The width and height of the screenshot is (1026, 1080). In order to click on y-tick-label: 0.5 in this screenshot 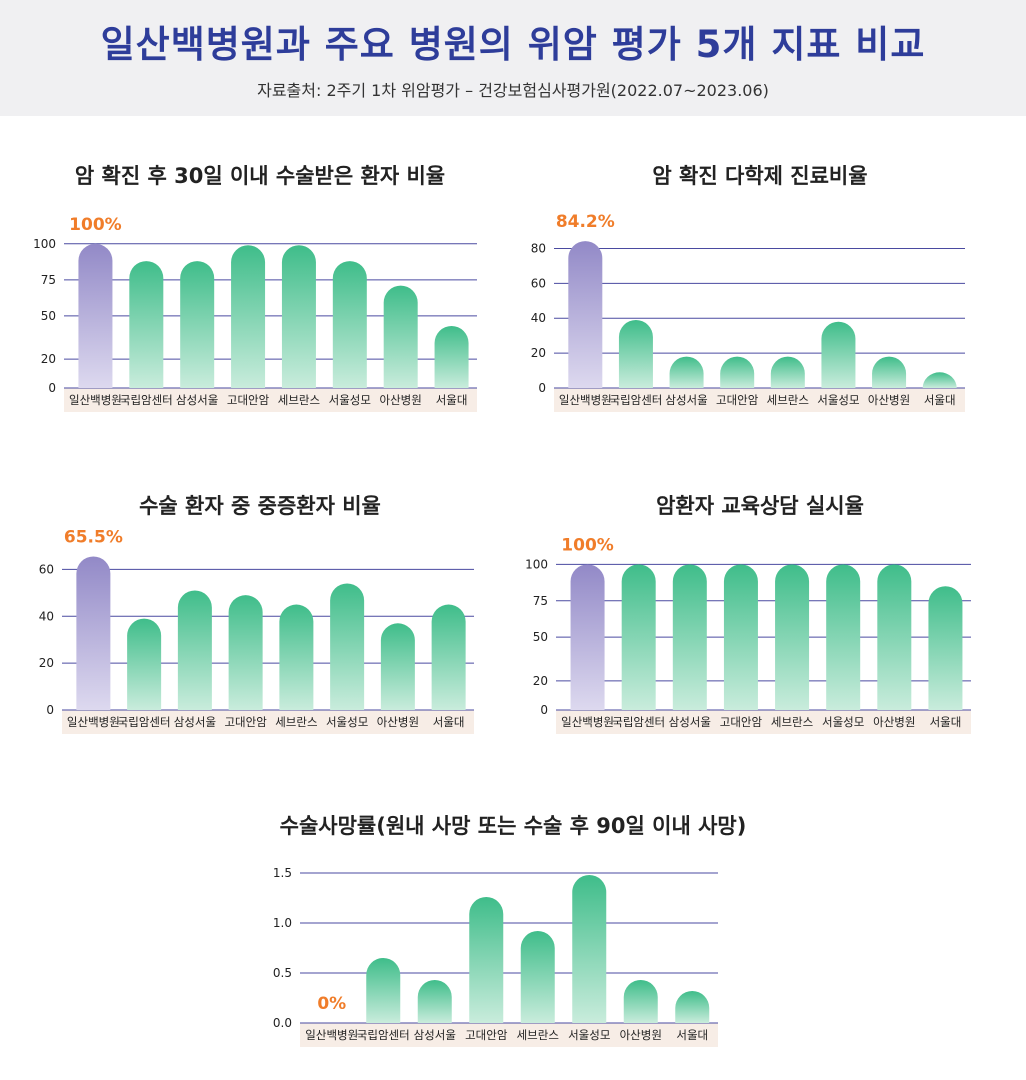, I will do `click(282, 973)`.